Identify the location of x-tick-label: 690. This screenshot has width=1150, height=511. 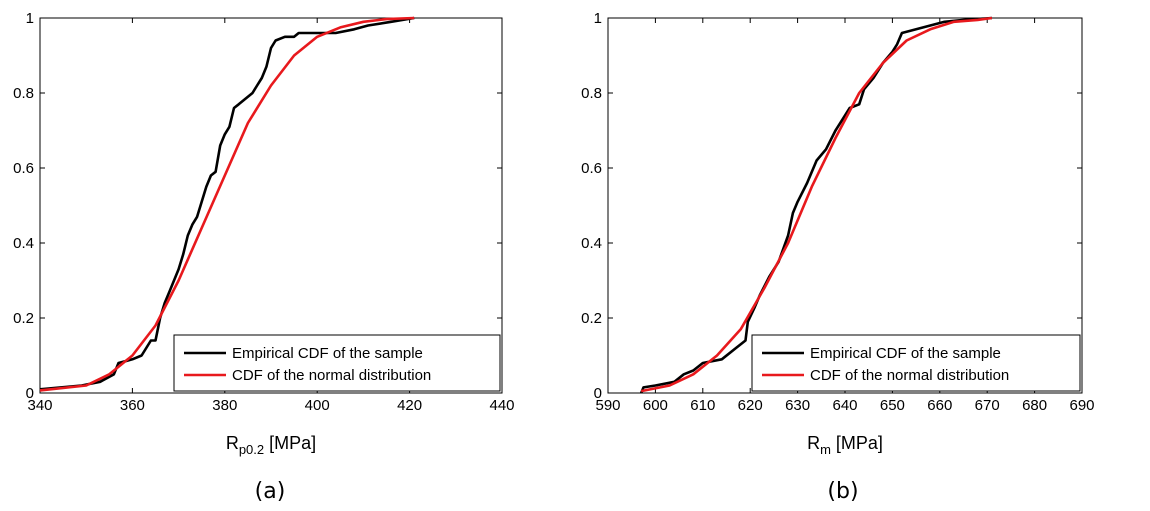
(1081, 405).